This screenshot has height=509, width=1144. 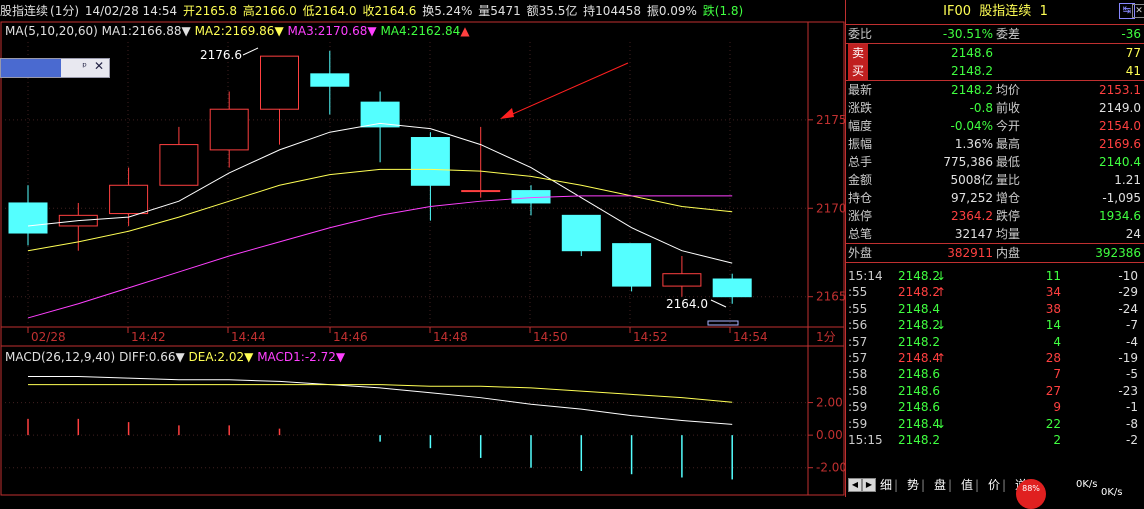 I want to click on stats-value: 2154.0, so click(x=1120, y=126).